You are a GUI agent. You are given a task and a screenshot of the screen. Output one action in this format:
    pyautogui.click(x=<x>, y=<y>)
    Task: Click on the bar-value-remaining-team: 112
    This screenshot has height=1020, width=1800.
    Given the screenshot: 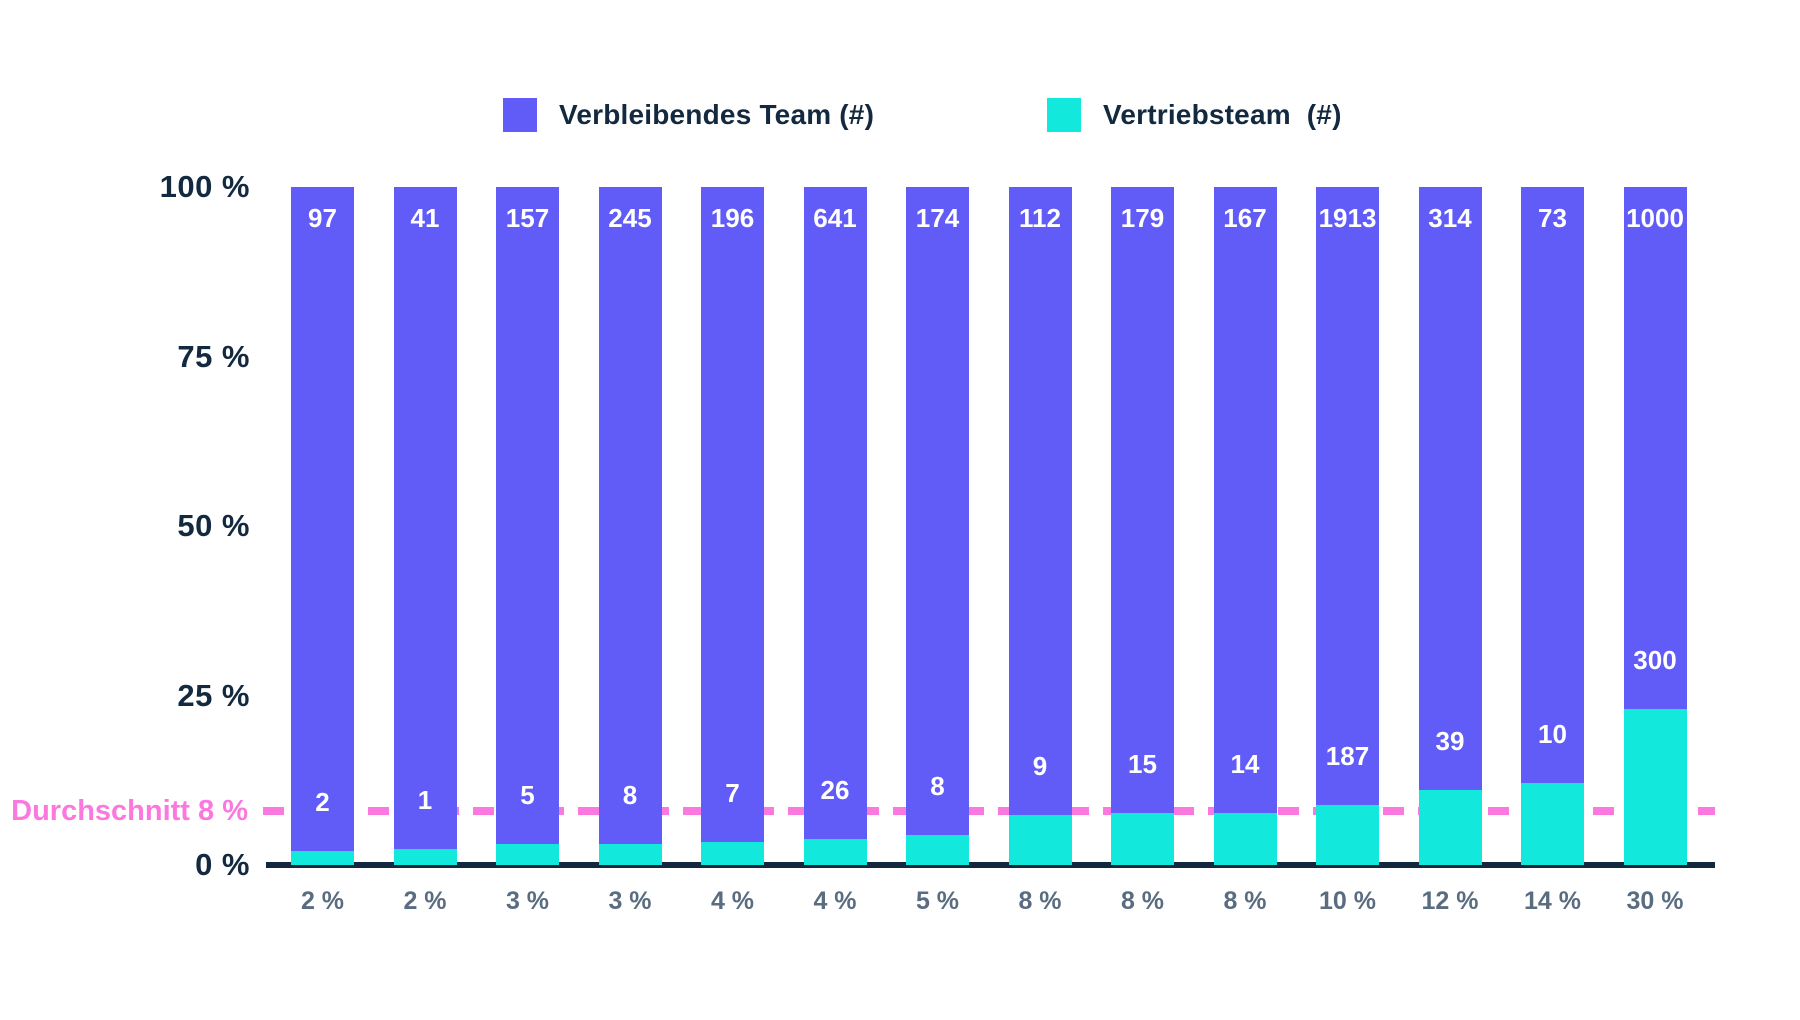 What is the action you would take?
    pyautogui.click(x=1040, y=218)
    